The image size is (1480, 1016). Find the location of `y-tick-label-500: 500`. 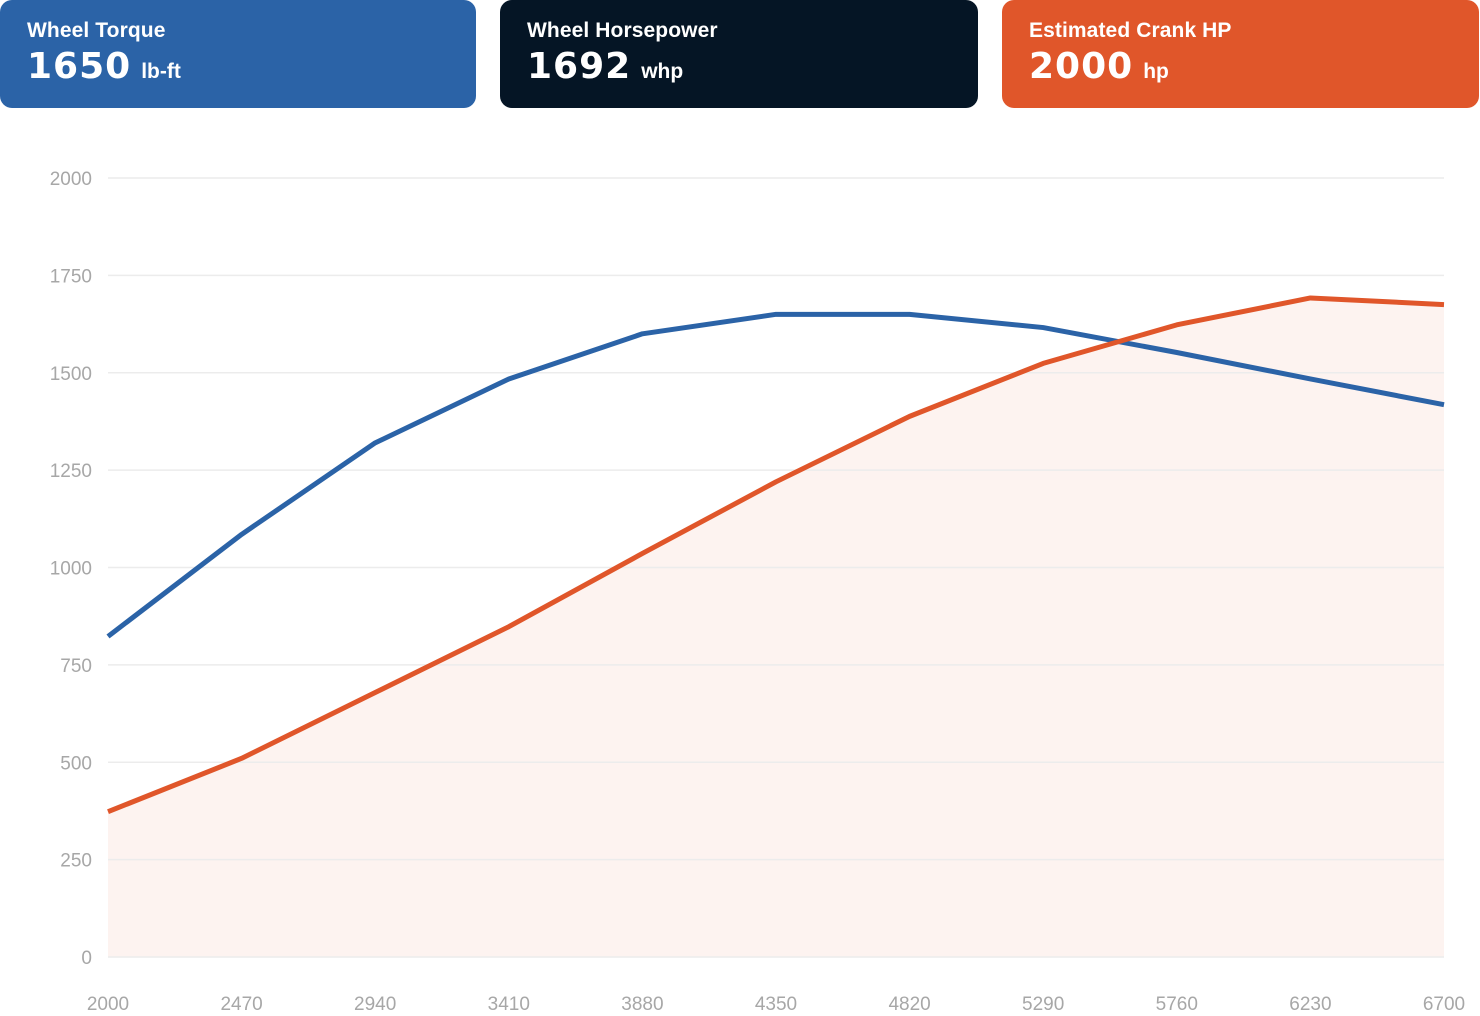

y-tick-label-500: 500 is located at coordinates (76, 763).